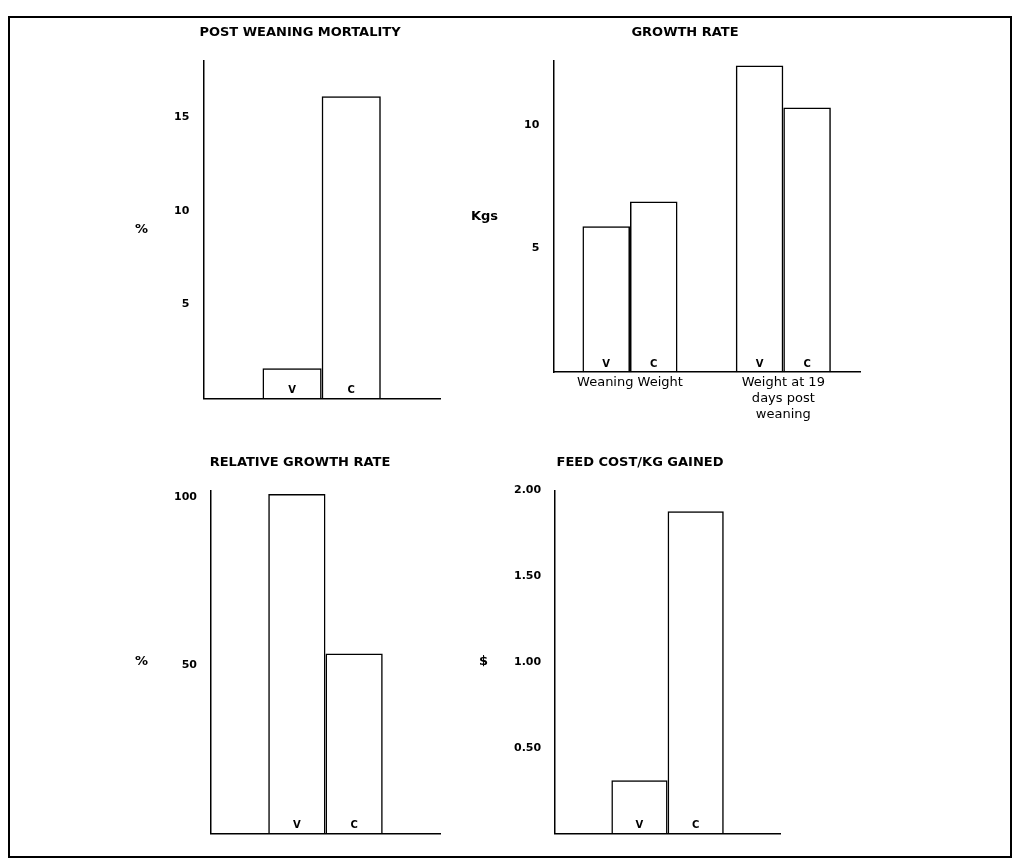  What do you see at coordinates (189, 665) in the screenshot?
I see `y-tick-label: 50` at bounding box center [189, 665].